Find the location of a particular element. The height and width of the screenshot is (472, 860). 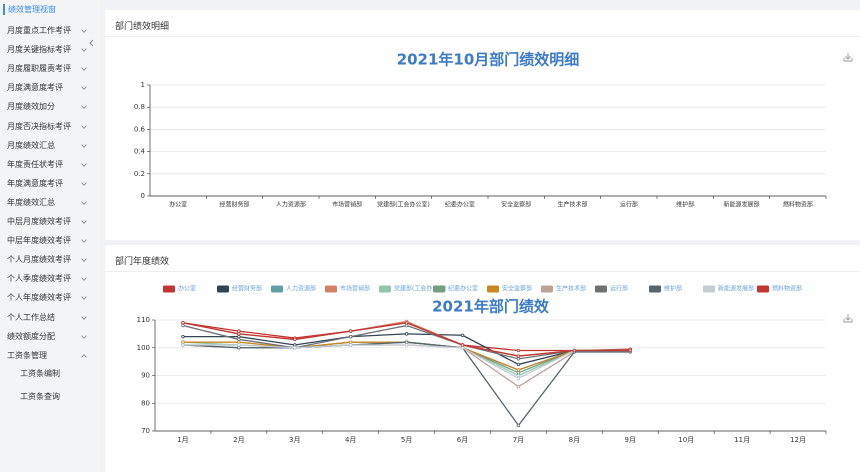

panel-title: 部门绩效明细 is located at coordinates (142, 27).